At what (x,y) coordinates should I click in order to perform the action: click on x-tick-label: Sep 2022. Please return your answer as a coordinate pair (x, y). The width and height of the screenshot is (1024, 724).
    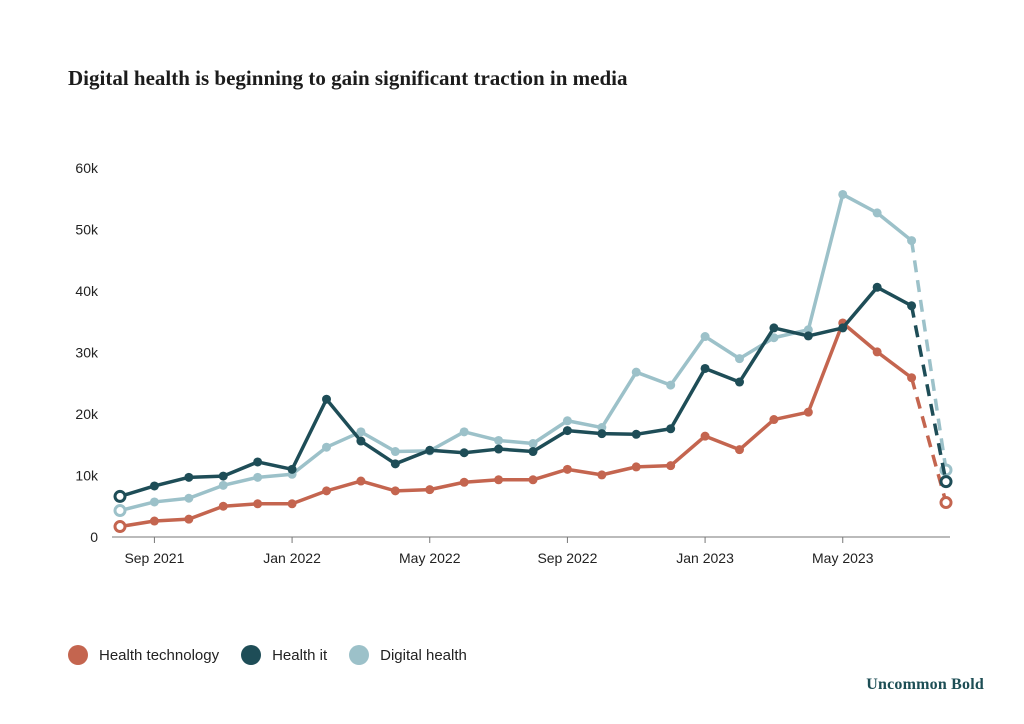
    Looking at the image, I should click on (567, 558).